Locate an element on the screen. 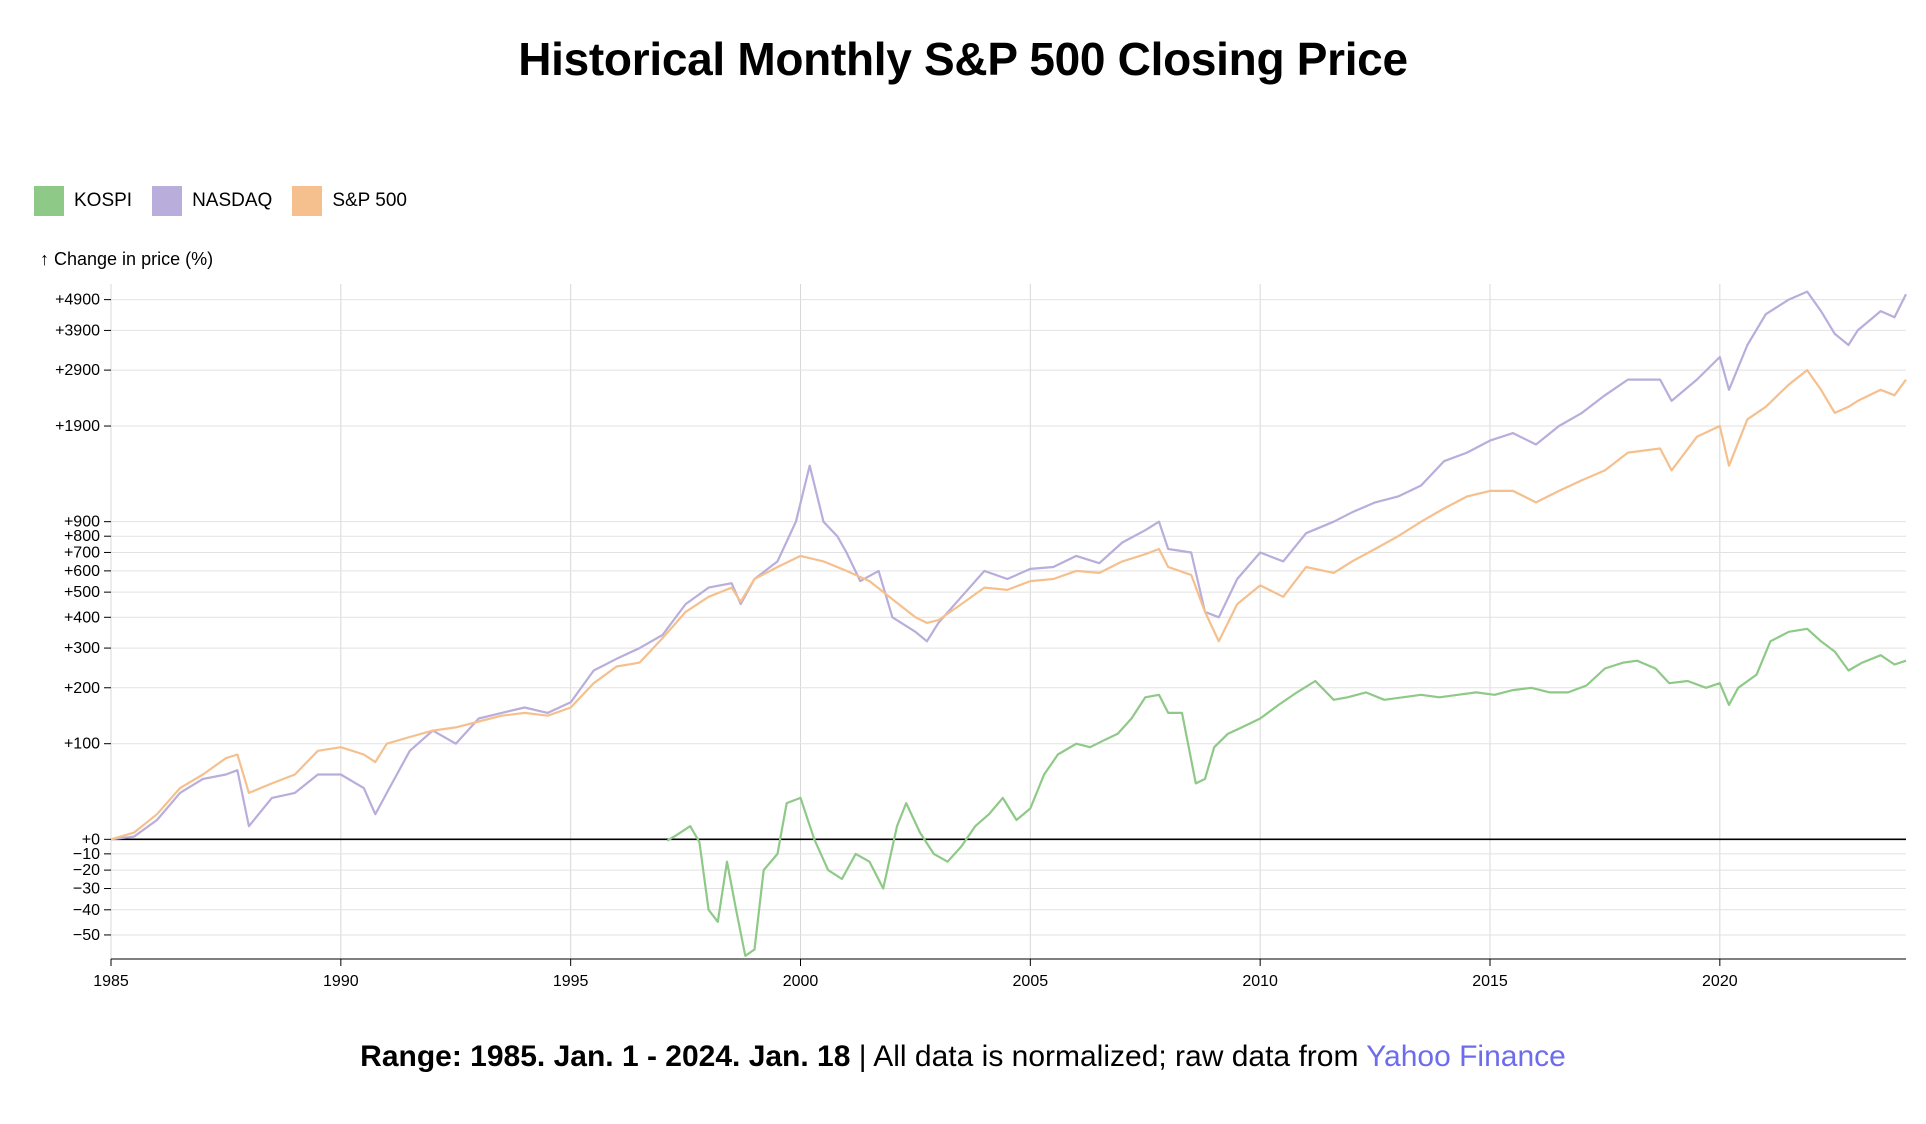 Image resolution: width=1926 pixels, height=1124 pixels. legend-item-kospi: KOSPI is located at coordinates (83, 201).